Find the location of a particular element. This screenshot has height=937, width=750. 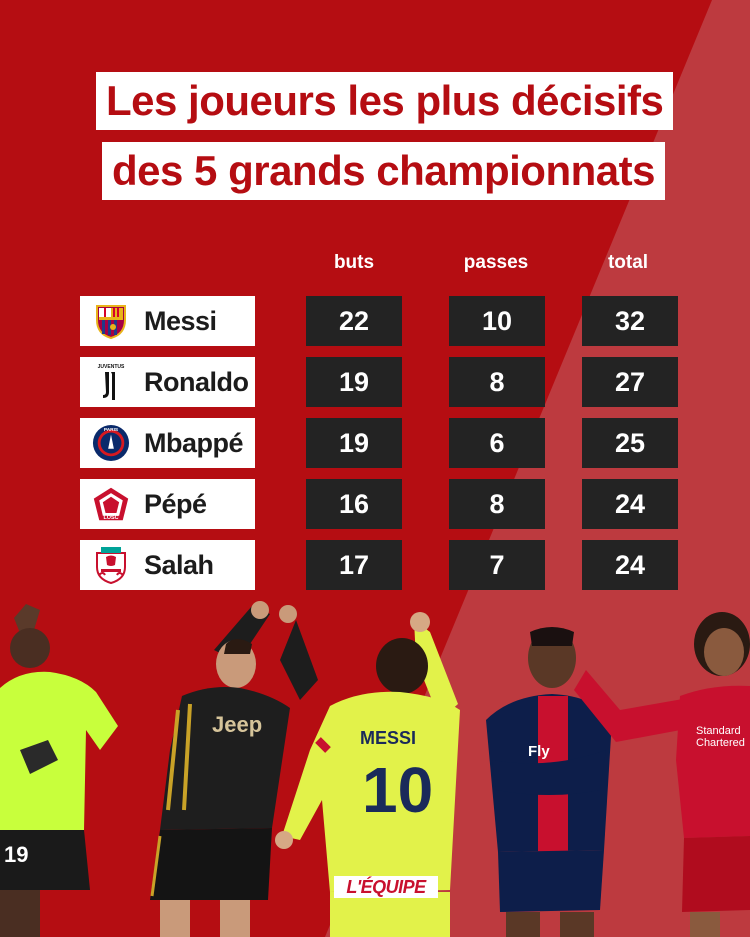

player-name-box: LOSC Pépé is located at coordinates (167, 504).